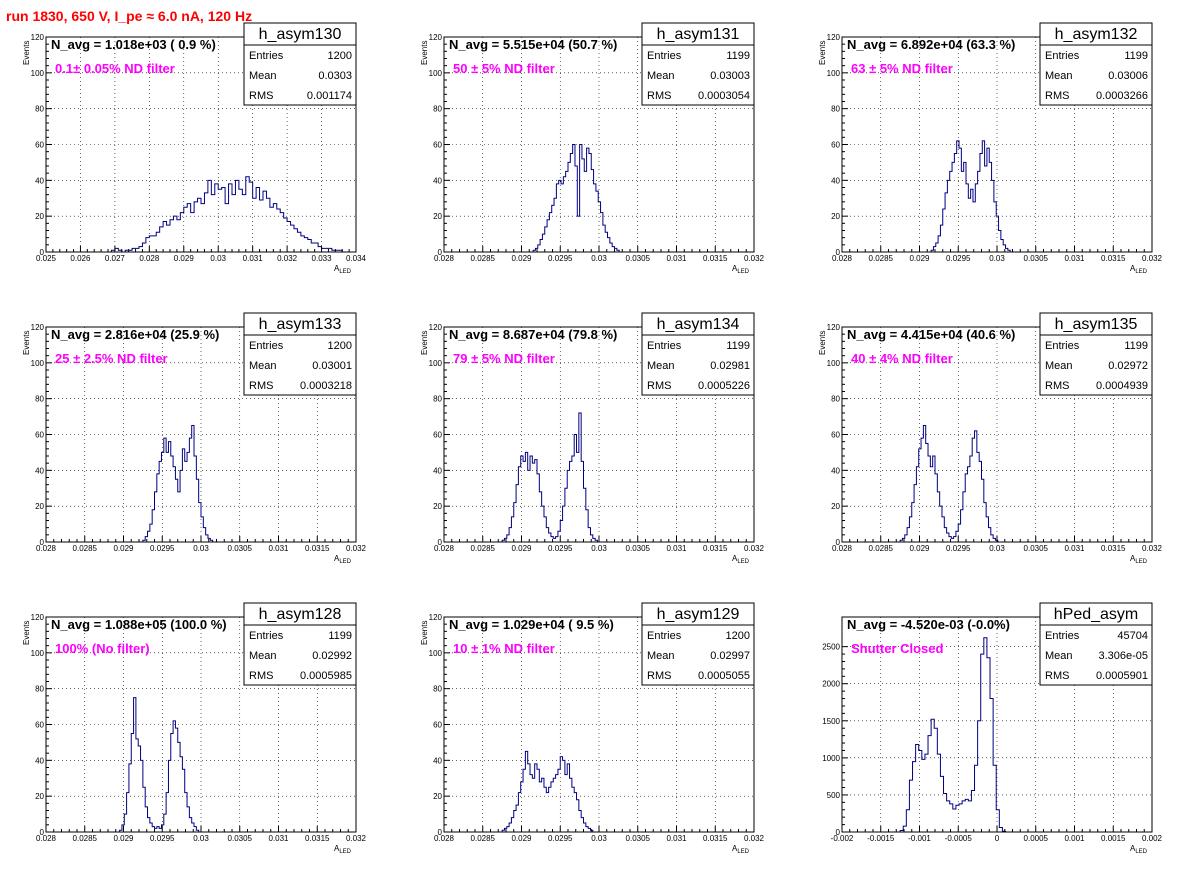 This screenshot has height=872, width=1196. I want to click on stat-value-entries: 1200, so click(738, 636).